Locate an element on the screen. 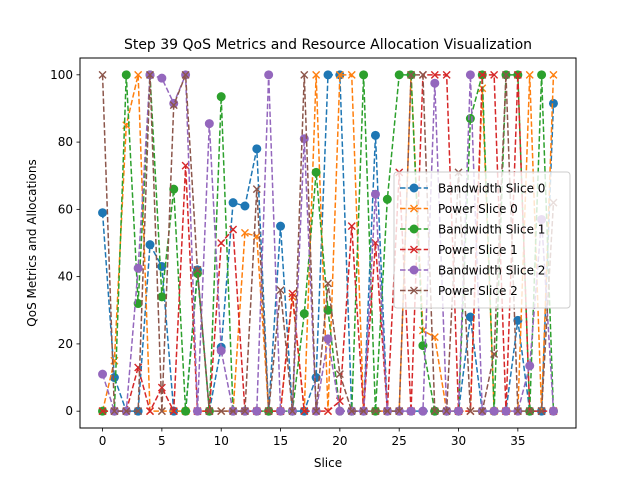 This screenshot has height=480, width=640. x-tick-label: 30 is located at coordinates (458, 441).